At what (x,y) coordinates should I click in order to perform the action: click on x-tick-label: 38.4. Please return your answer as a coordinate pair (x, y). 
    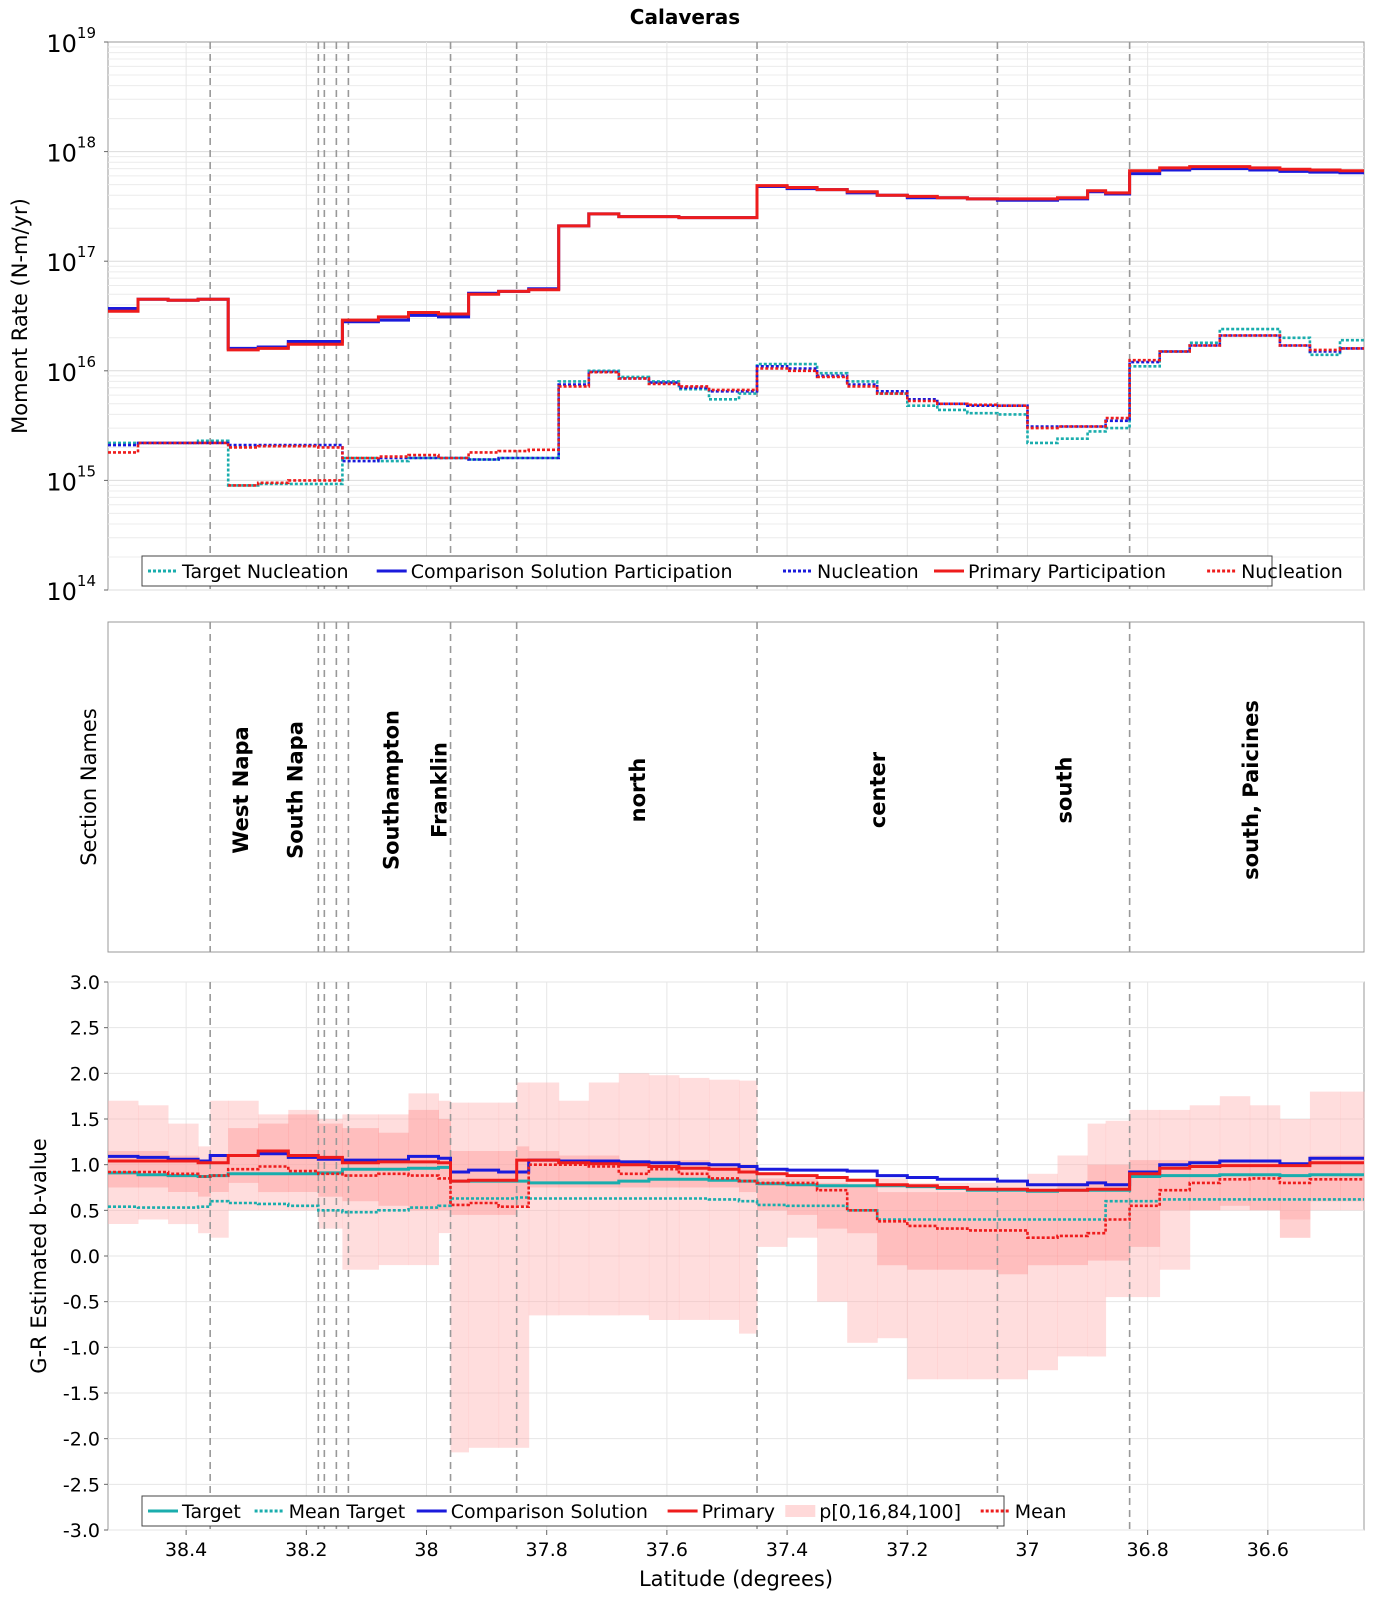
    Looking at the image, I should click on (186, 1550).